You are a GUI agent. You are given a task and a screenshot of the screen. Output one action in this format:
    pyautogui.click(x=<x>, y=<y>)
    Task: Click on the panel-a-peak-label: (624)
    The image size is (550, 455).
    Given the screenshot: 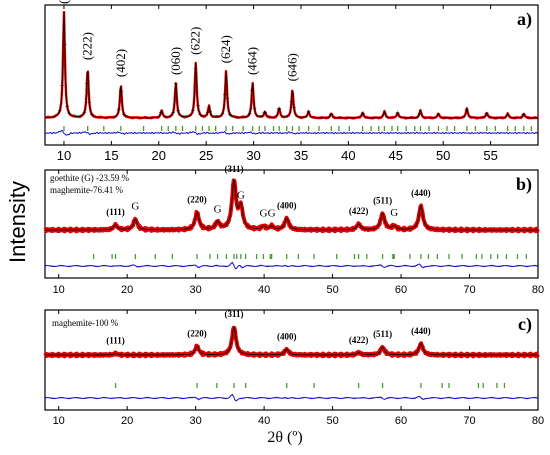 What is the action you would take?
    pyautogui.click(x=225, y=49)
    